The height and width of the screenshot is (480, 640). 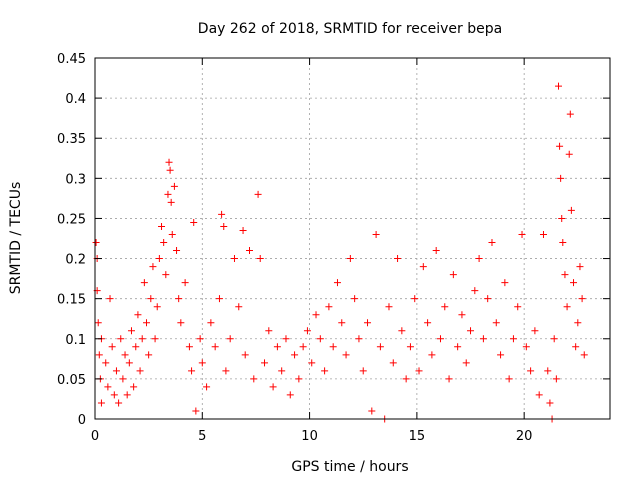 What do you see at coordinates (417, 436) in the screenshot?
I see `x-tick-label: 15` at bounding box center [417, 436].